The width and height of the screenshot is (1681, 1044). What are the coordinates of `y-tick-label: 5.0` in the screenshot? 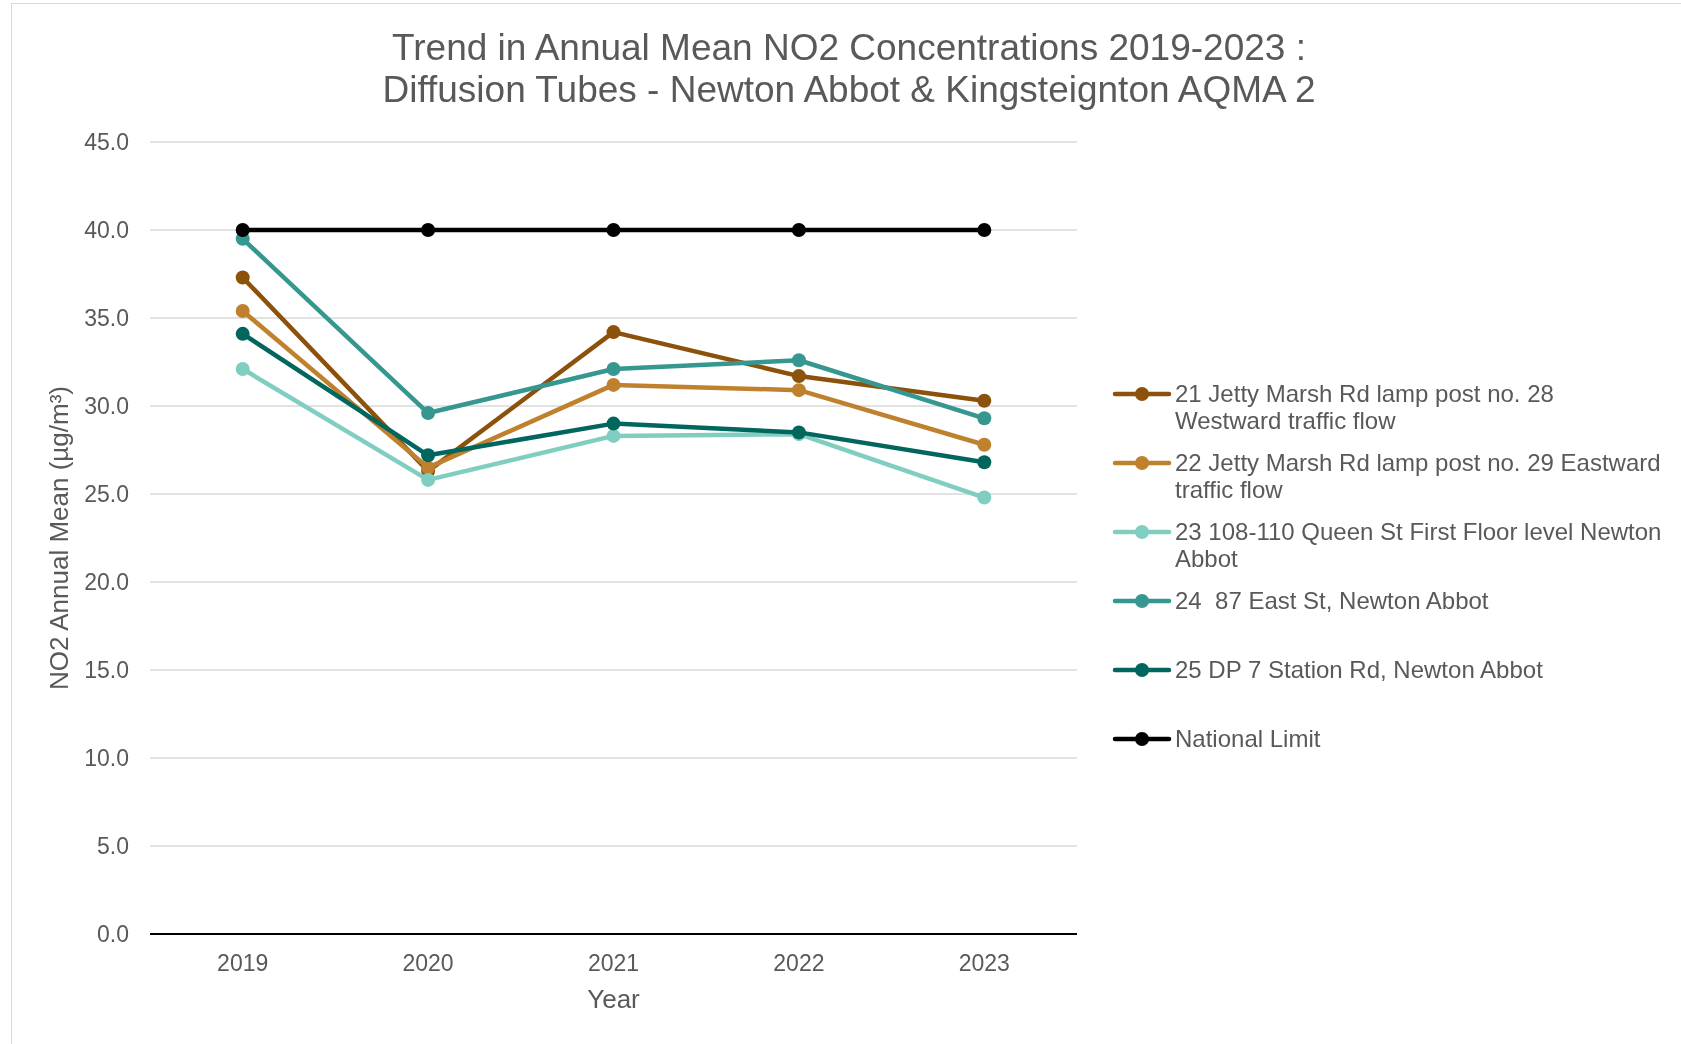 It's located at (113, 846).